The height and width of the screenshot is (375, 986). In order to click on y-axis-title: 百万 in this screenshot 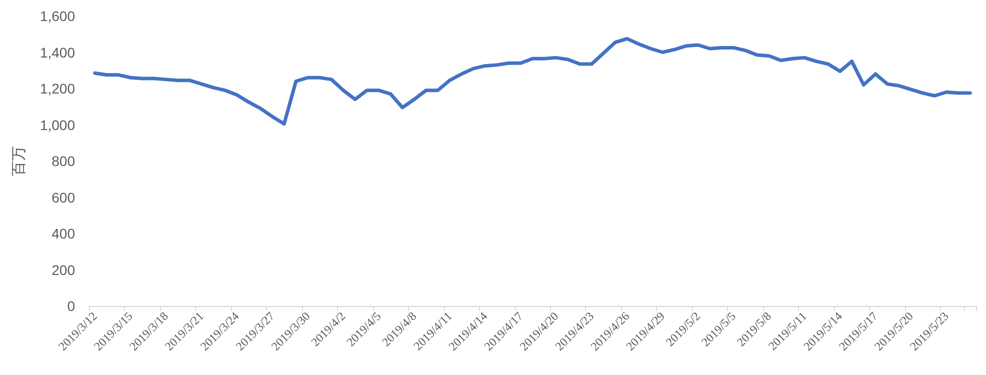, I will do `click(20, 161)`.